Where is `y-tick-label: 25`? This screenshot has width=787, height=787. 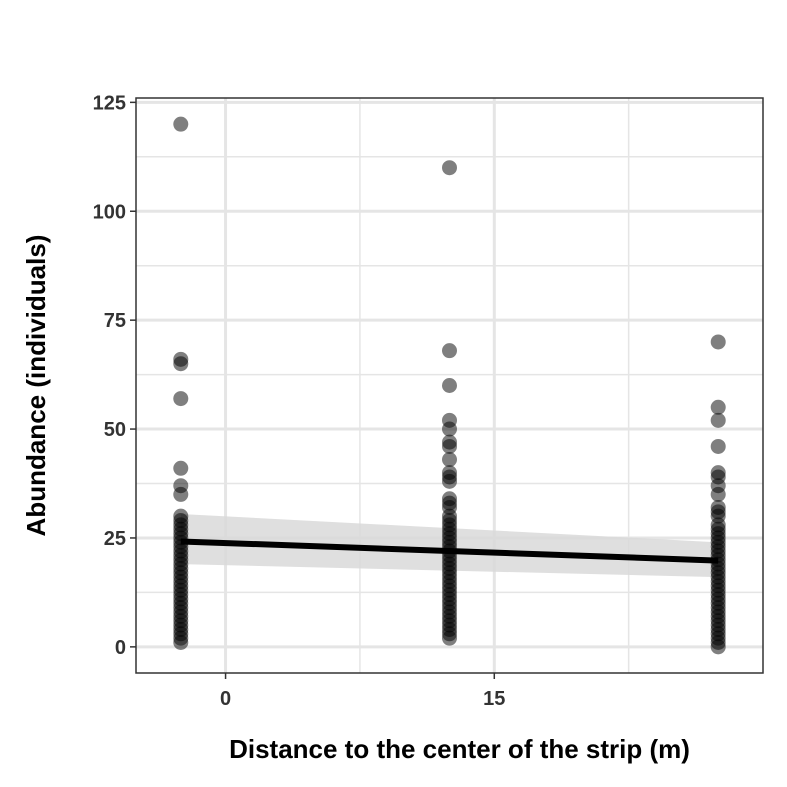 y-tick-label: 25 is located at coordinates (115, 539).